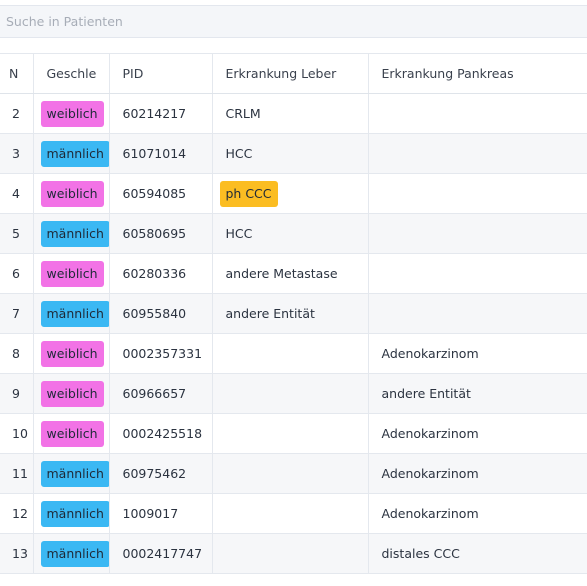 Image resolution: width=587 pixels, height=586 pixels. I want to click on cell-nr: 8, so click(16, 353).